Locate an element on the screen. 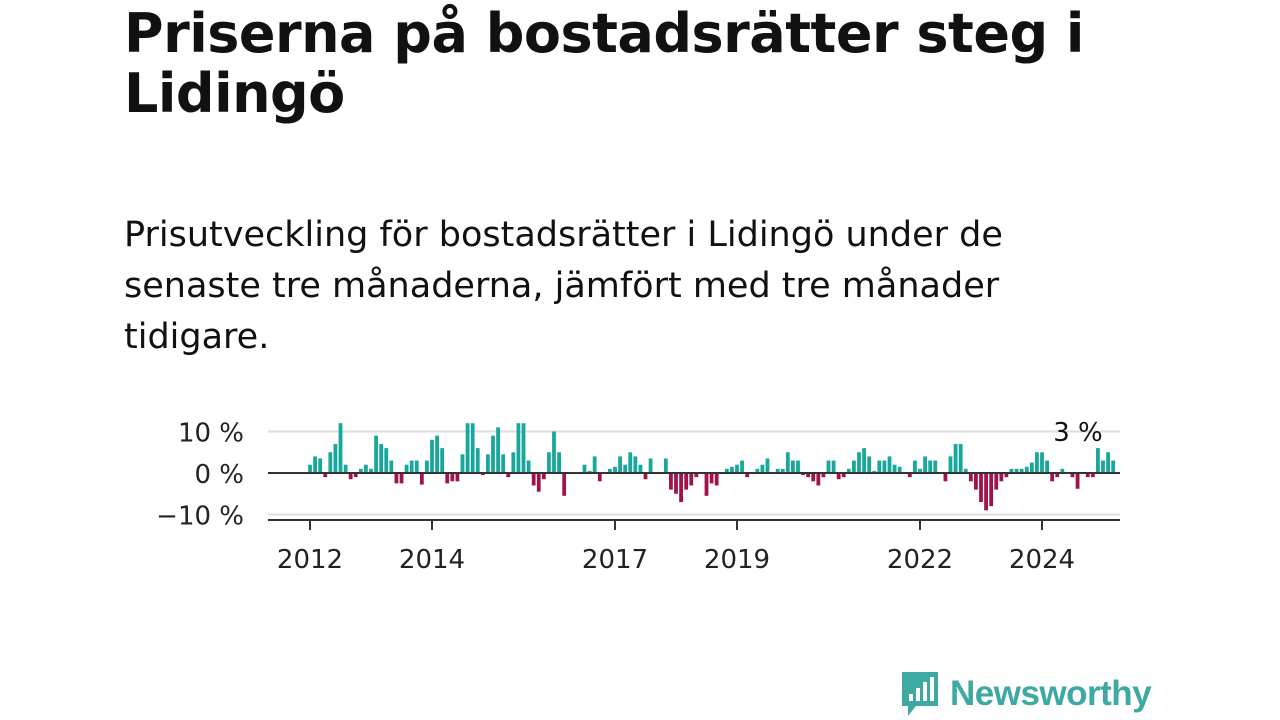 The height and width of the screenshot is (720, 1280). latest-value-label: 3 % is located at coordinates (1078, 433).